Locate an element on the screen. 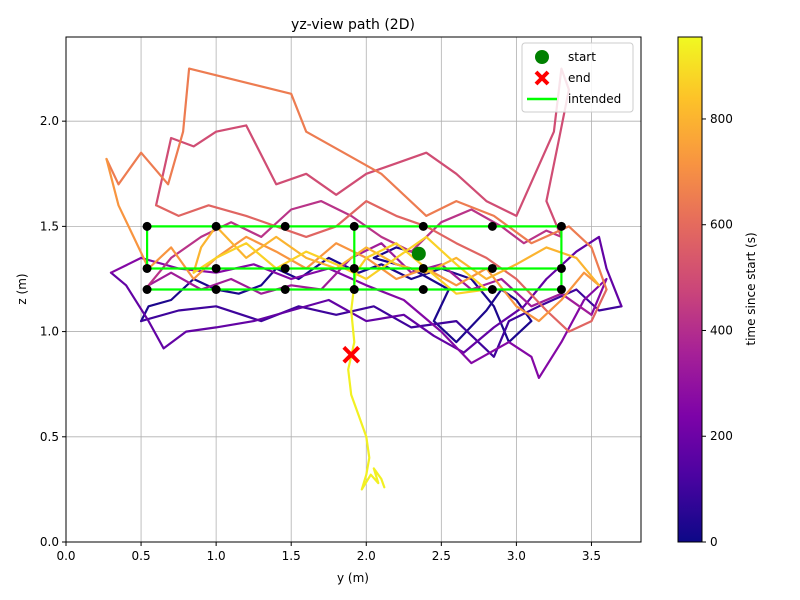 This screenshot has width=800, height=600. legend-label-end: end is located at coordinates (579, 78).